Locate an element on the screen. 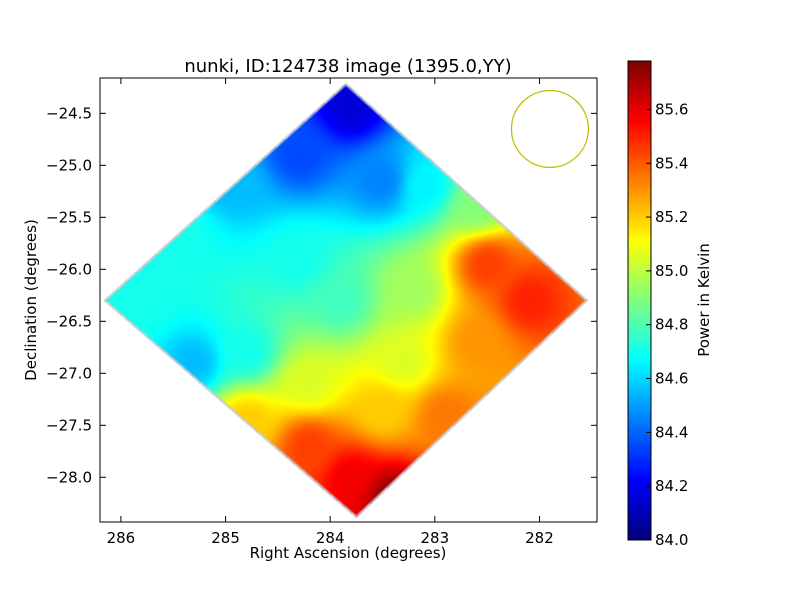  colorbar-tick-label: 84.8 is located at coordinates (671, 325).